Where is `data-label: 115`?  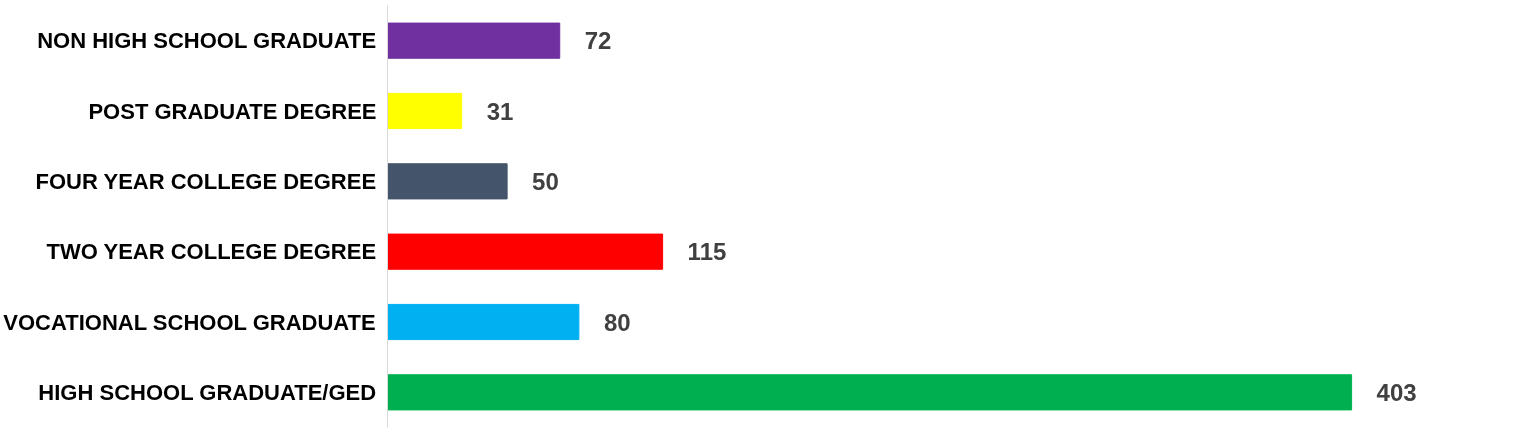
data-label: 115 is located at coordinates (707, 252).